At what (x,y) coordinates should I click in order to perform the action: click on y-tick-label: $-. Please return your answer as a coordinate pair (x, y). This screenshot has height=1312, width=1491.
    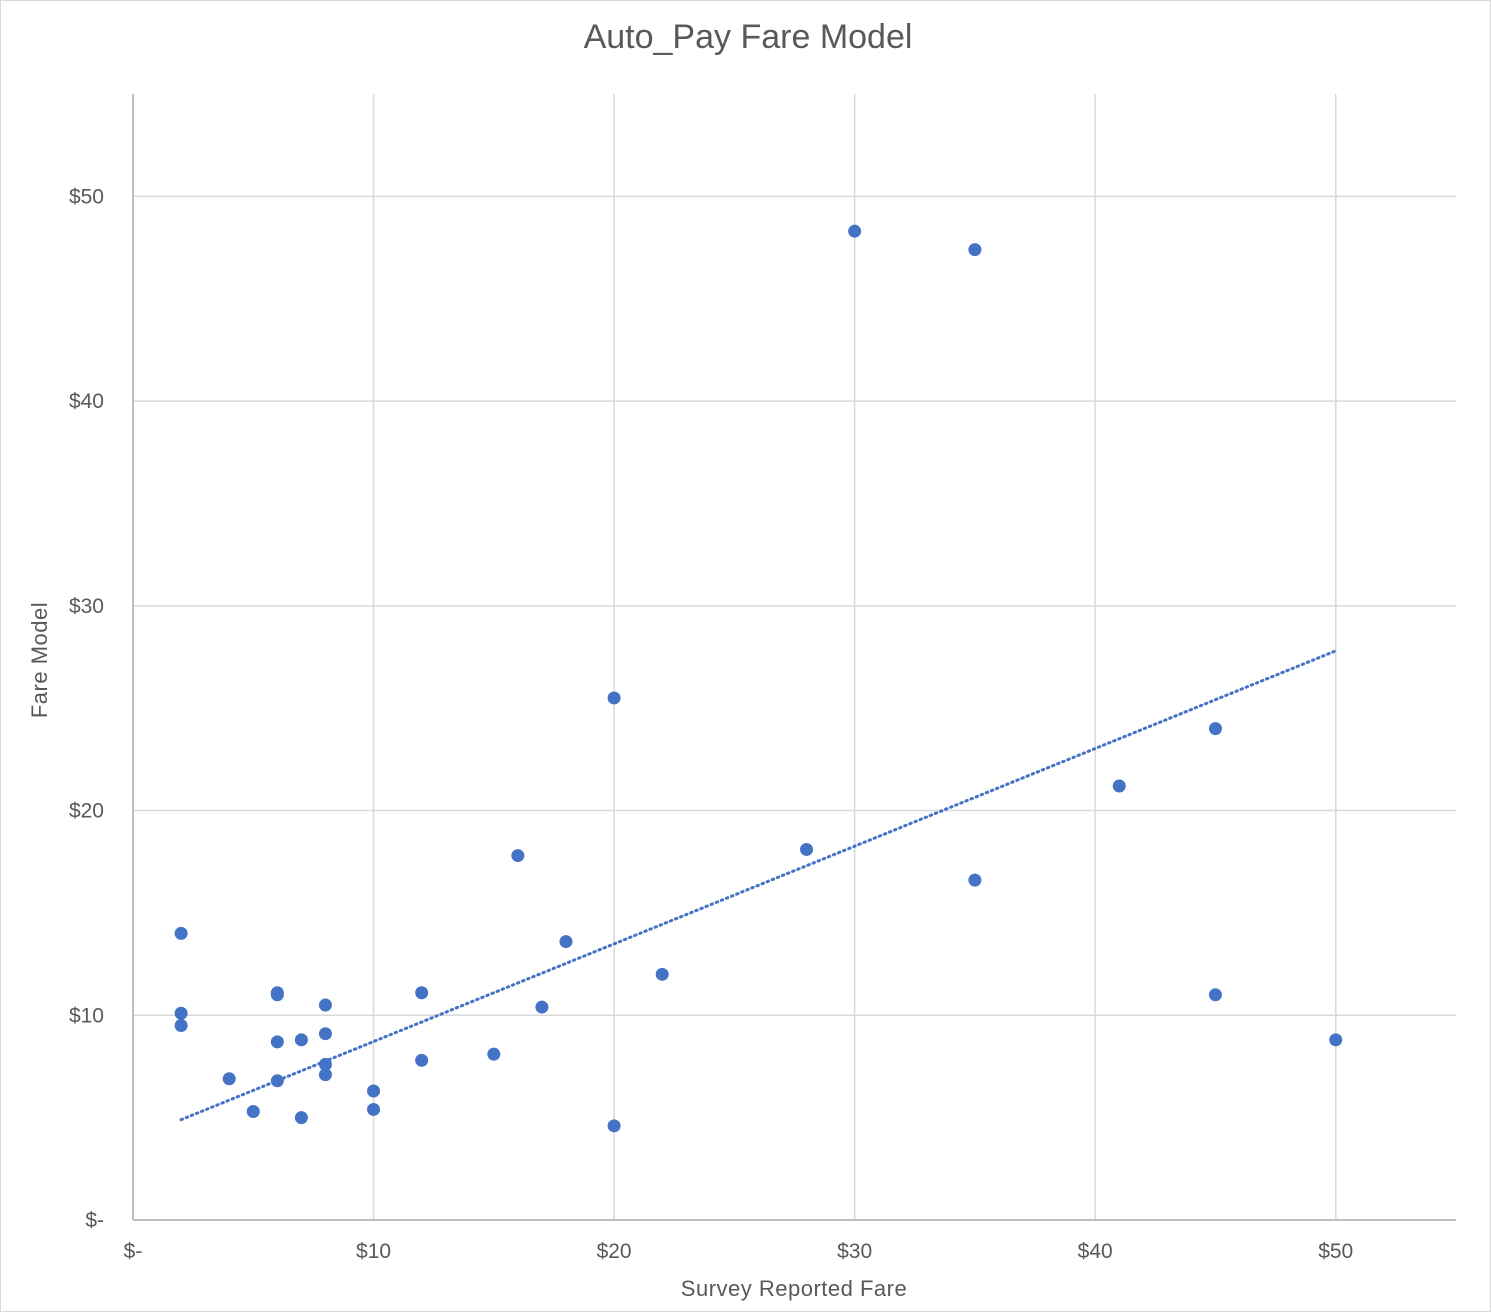
    Looking at the image, I should click on (94, 1220).